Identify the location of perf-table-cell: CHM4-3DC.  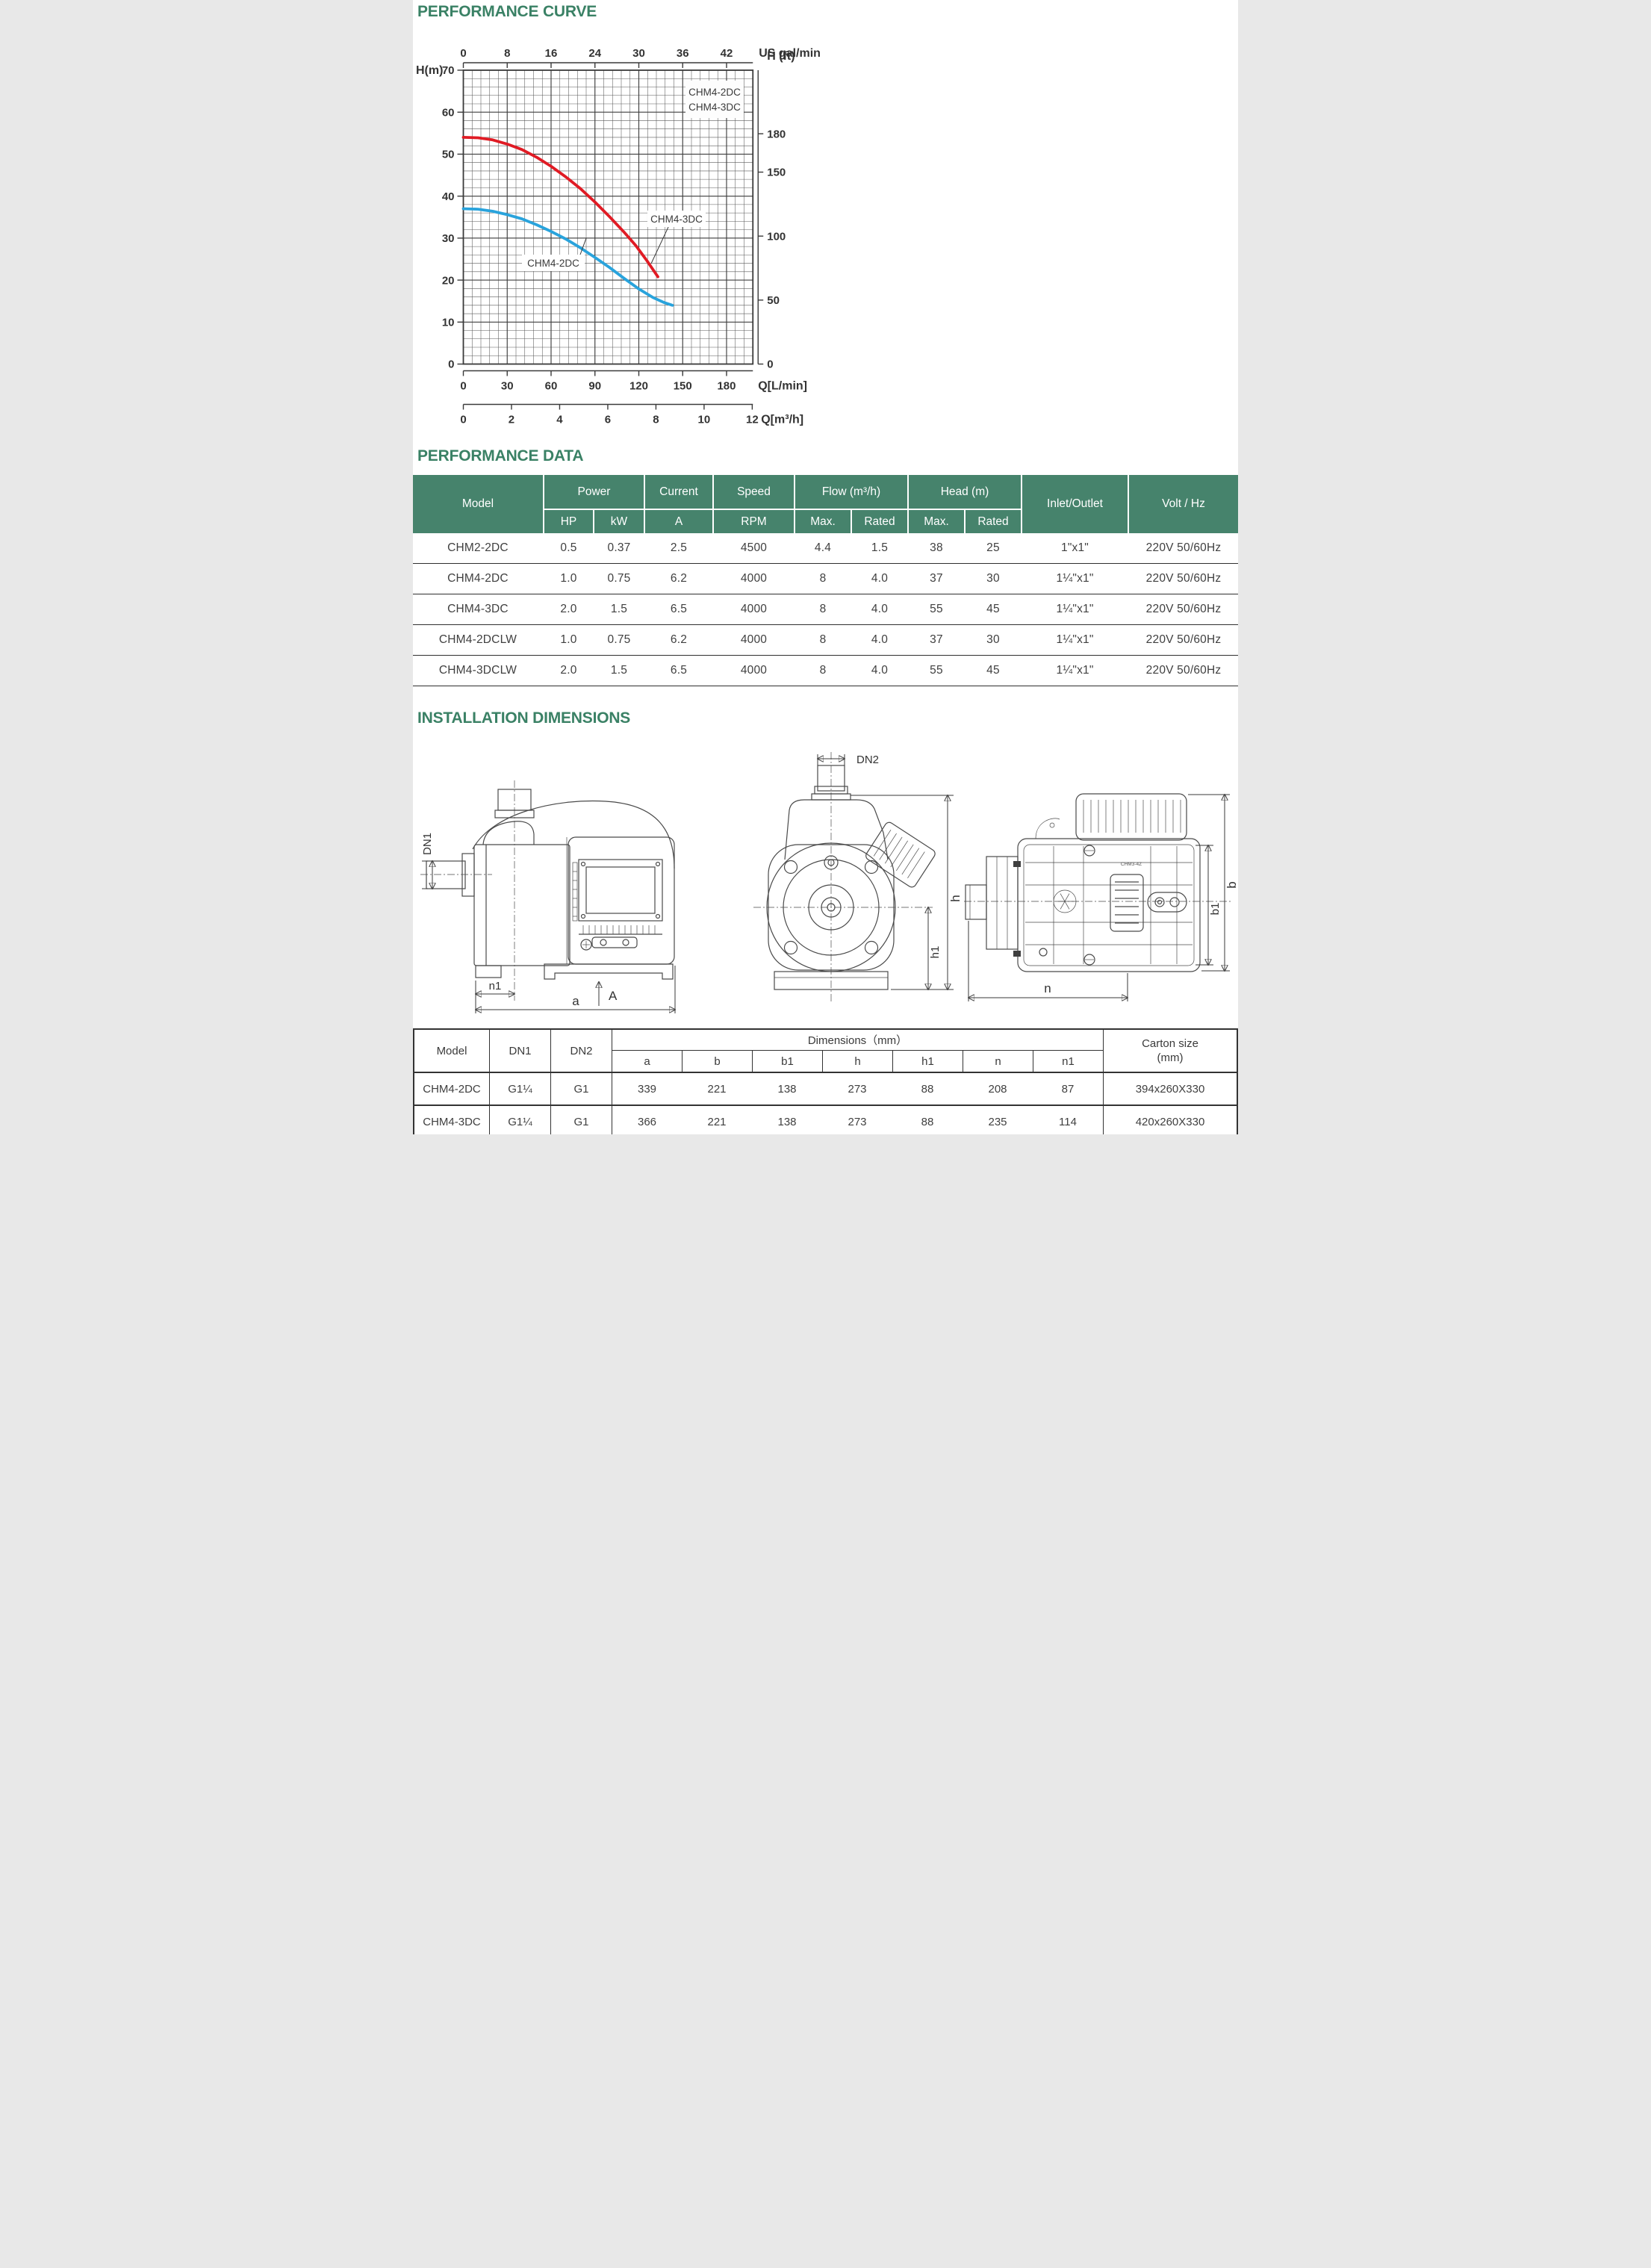
(478, 609).